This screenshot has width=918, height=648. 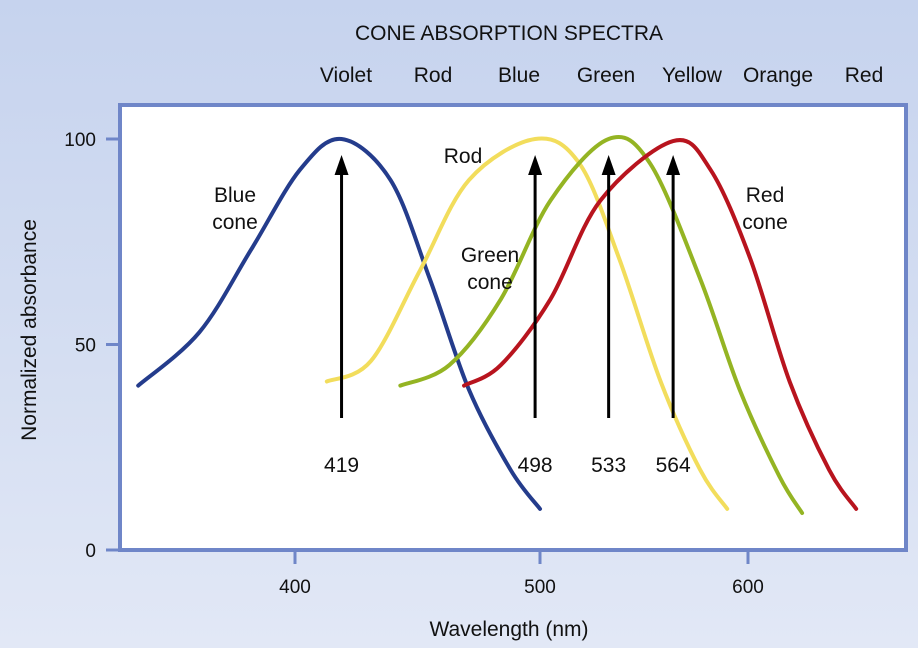 What do you see at coordinates (490, 255) in the screenshot?
I see `green-cone-label: Green` at bounding box center [490, 255].